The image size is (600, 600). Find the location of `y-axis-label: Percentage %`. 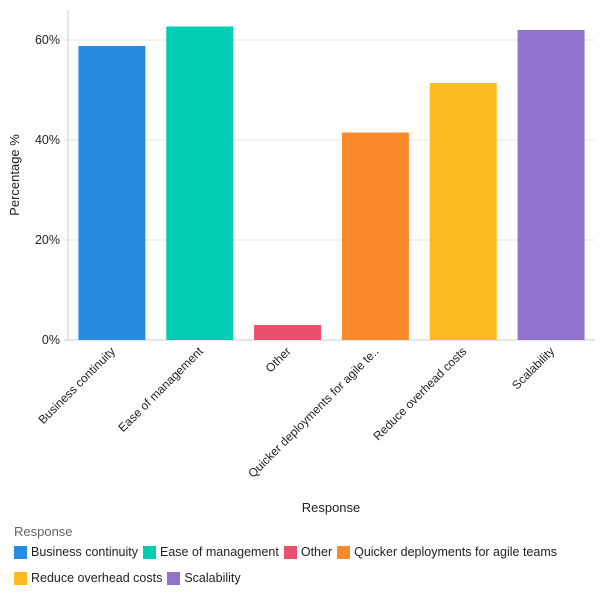

y-axis-label: Percentage % is located at coordinates (14, 175).